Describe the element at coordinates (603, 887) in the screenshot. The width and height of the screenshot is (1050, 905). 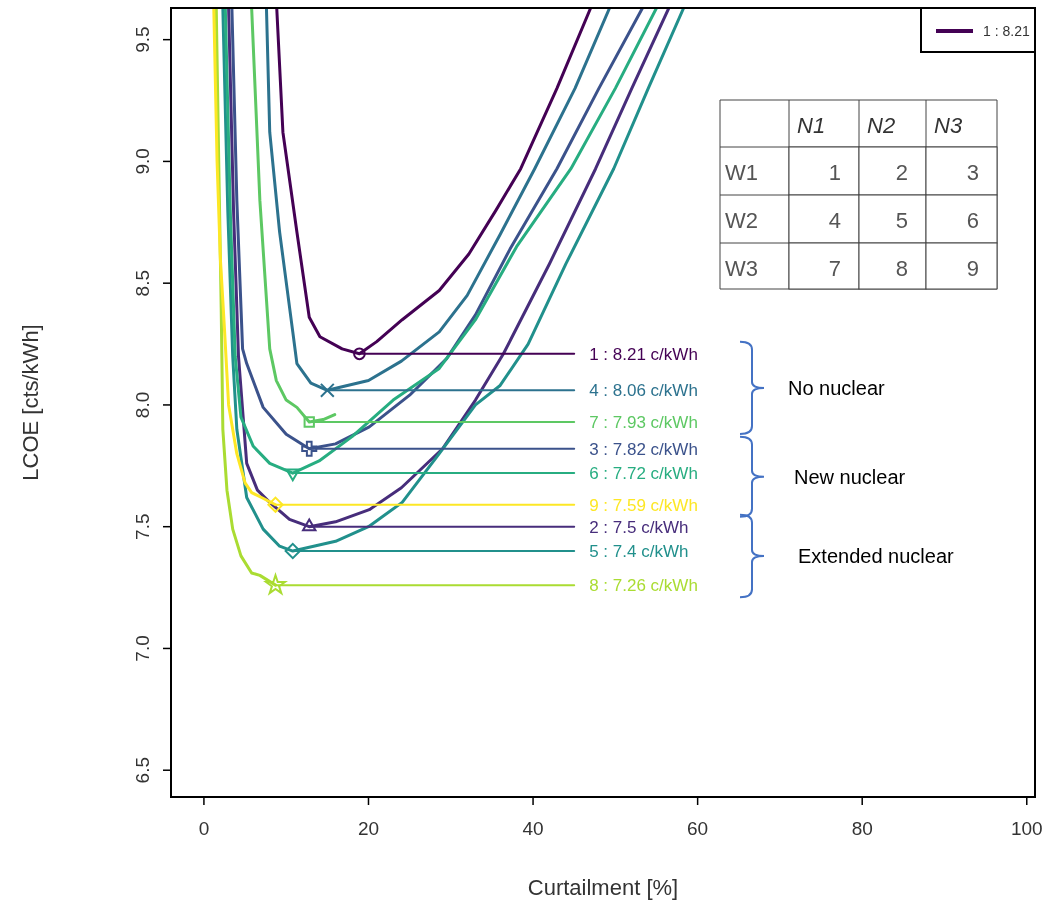
I see `x-axis-title: Curtailment [%]` at that location.